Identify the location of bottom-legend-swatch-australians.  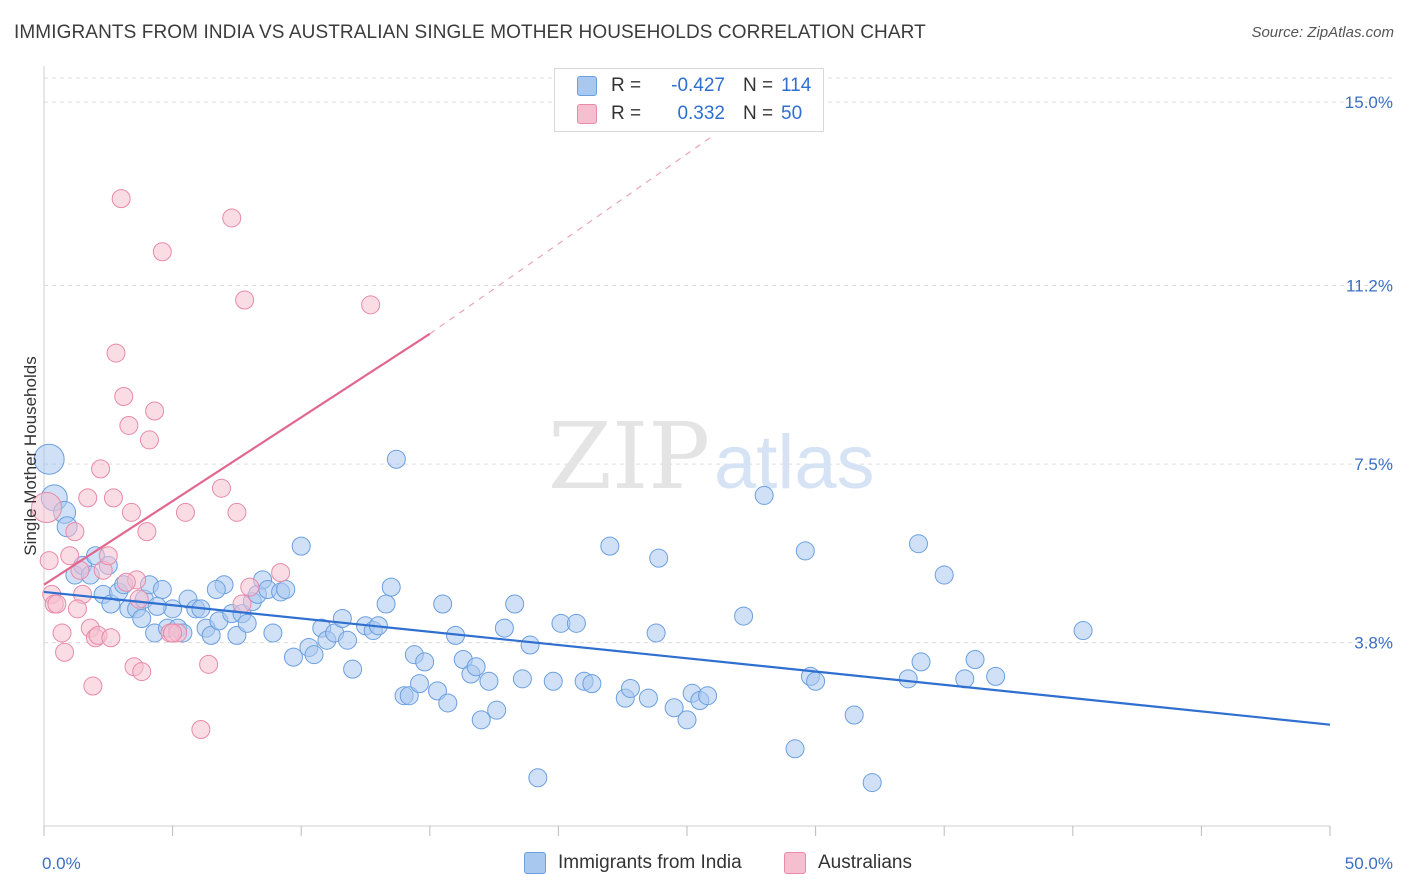
(795, 863).